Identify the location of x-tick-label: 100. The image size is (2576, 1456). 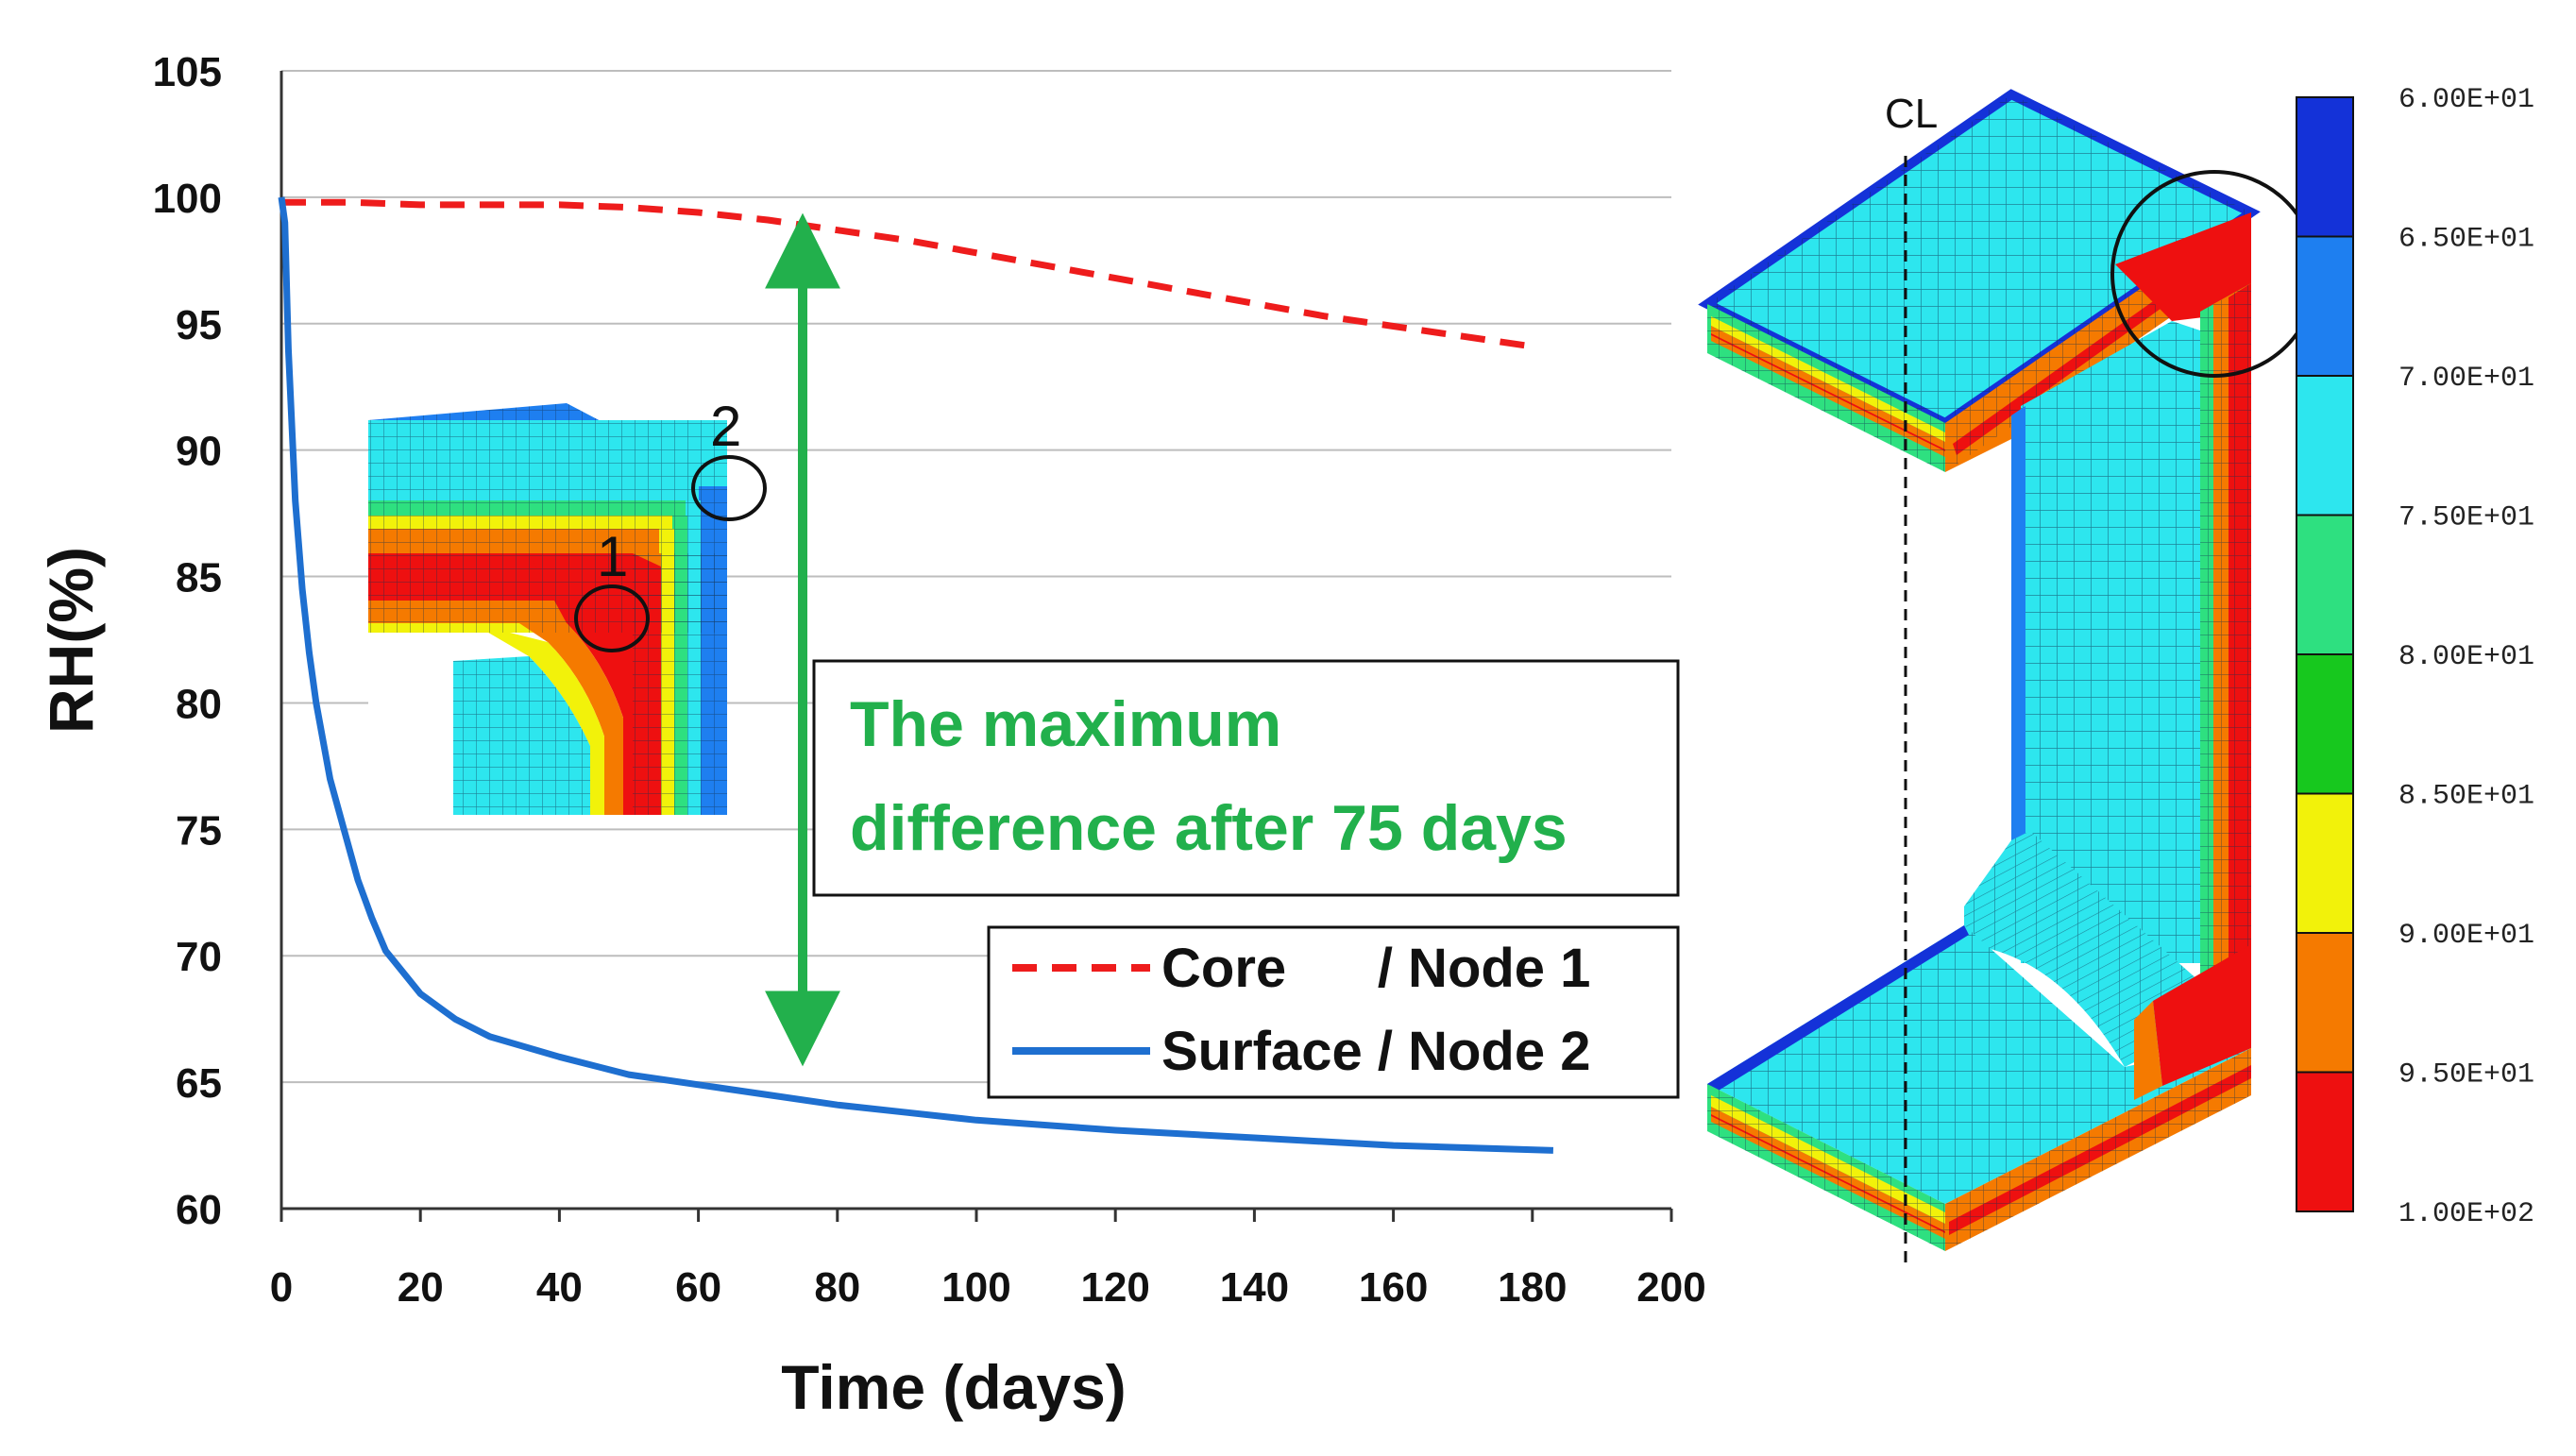
(975, 1287).